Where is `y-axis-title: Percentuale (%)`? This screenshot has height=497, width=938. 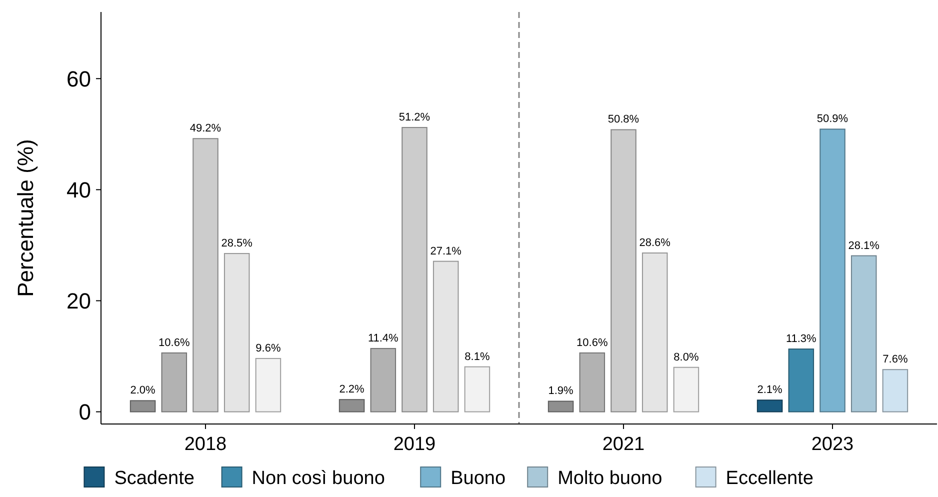
y-axis-title: Percentuale (%) is located at coordinates (25, 218).